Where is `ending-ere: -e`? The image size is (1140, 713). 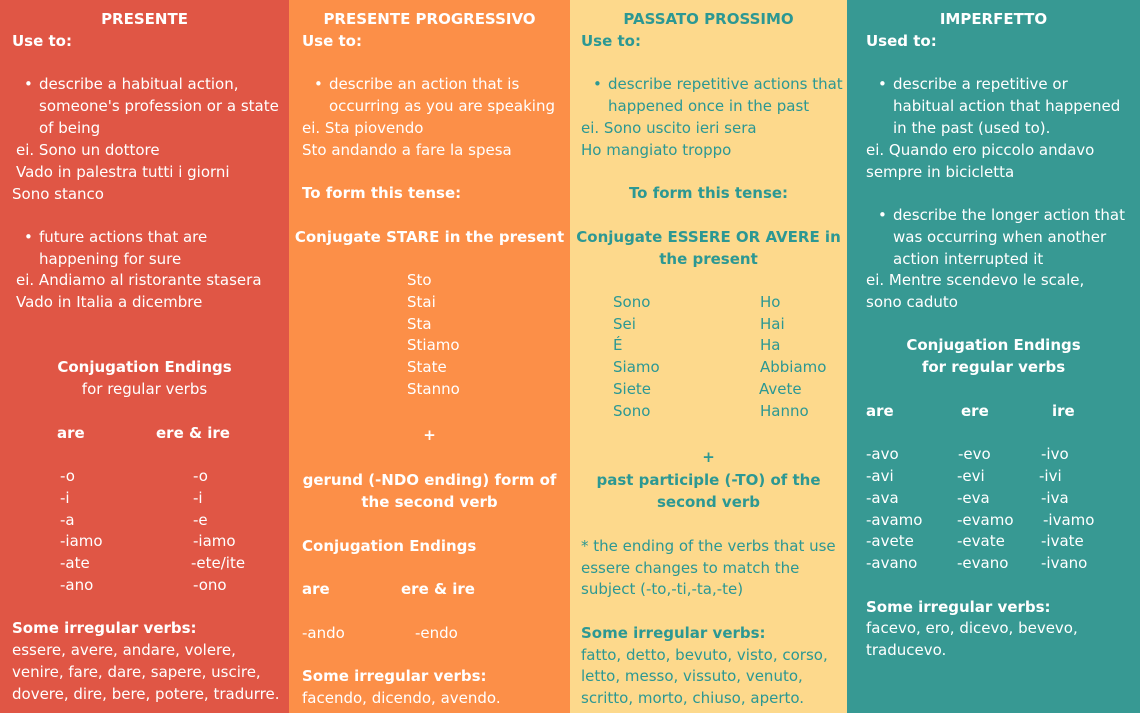
ending-ere: -e is located at coordinates (200, 520).